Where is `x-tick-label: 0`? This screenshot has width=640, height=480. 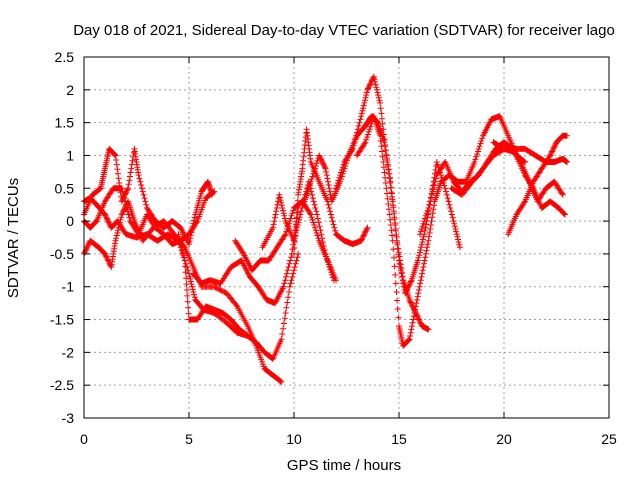 x-tick-label: 0 is located at coordinates (84, 439).